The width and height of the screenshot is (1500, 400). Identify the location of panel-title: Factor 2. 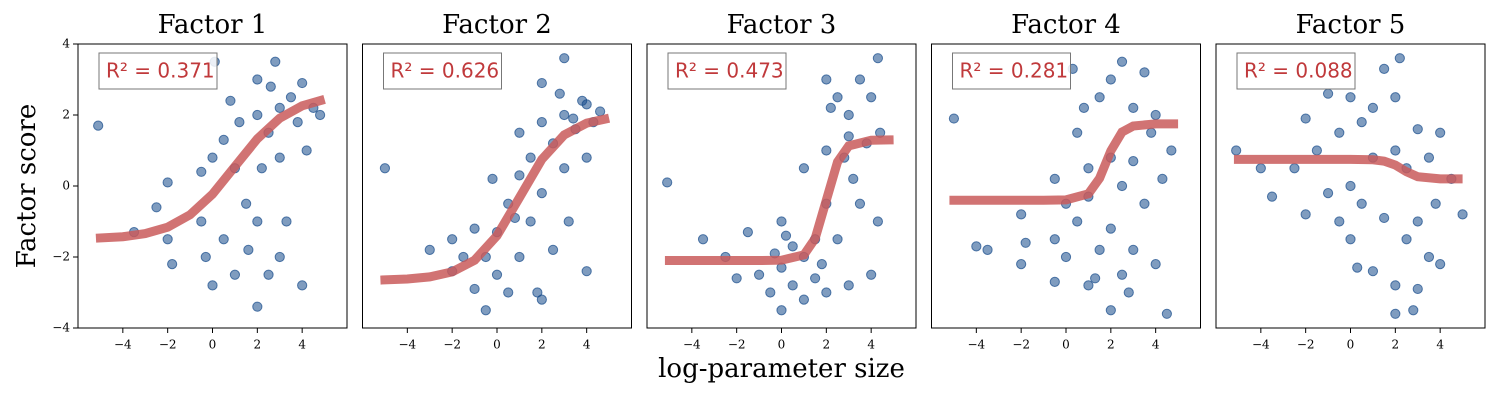
(497, 25).